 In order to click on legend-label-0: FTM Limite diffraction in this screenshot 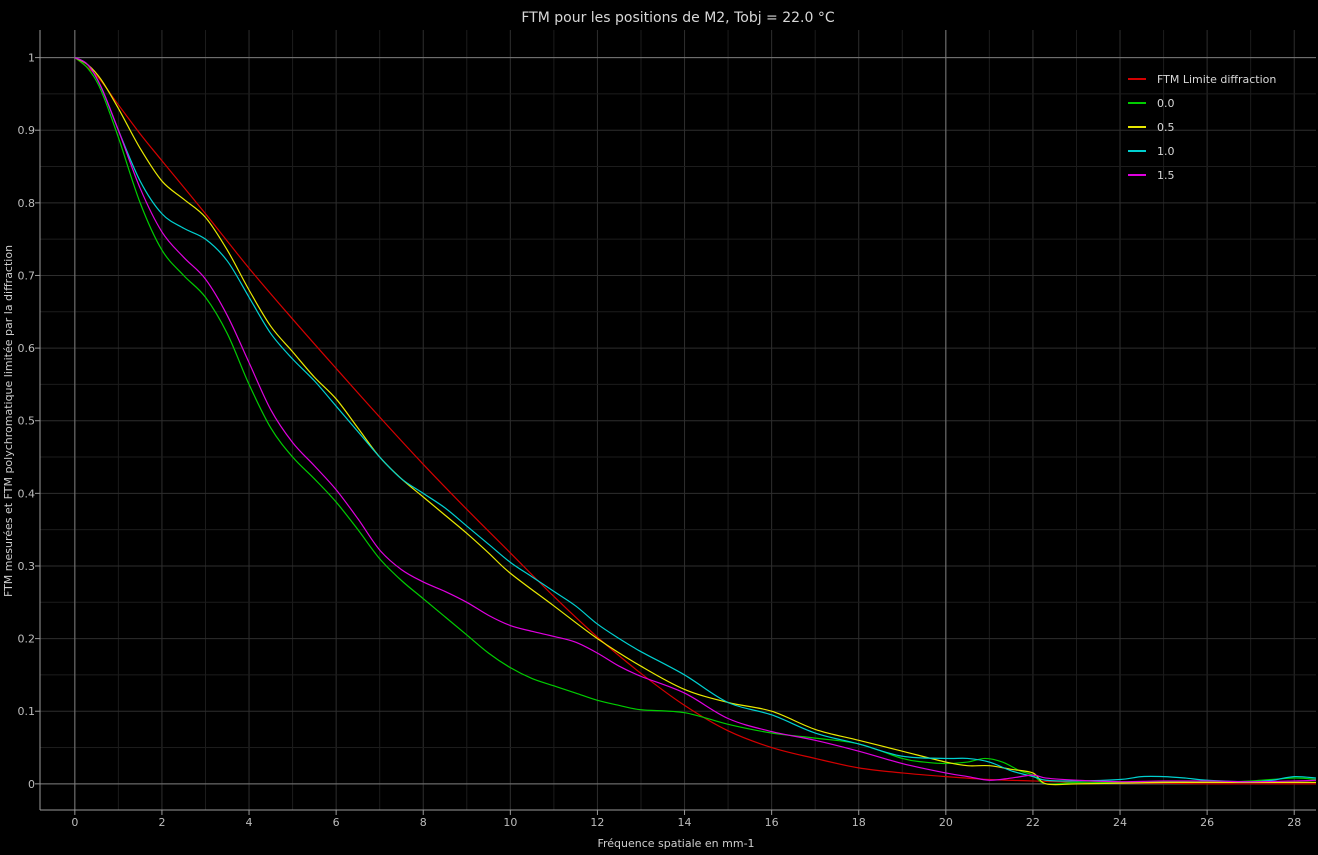, I will do `click(1216, 79)`.